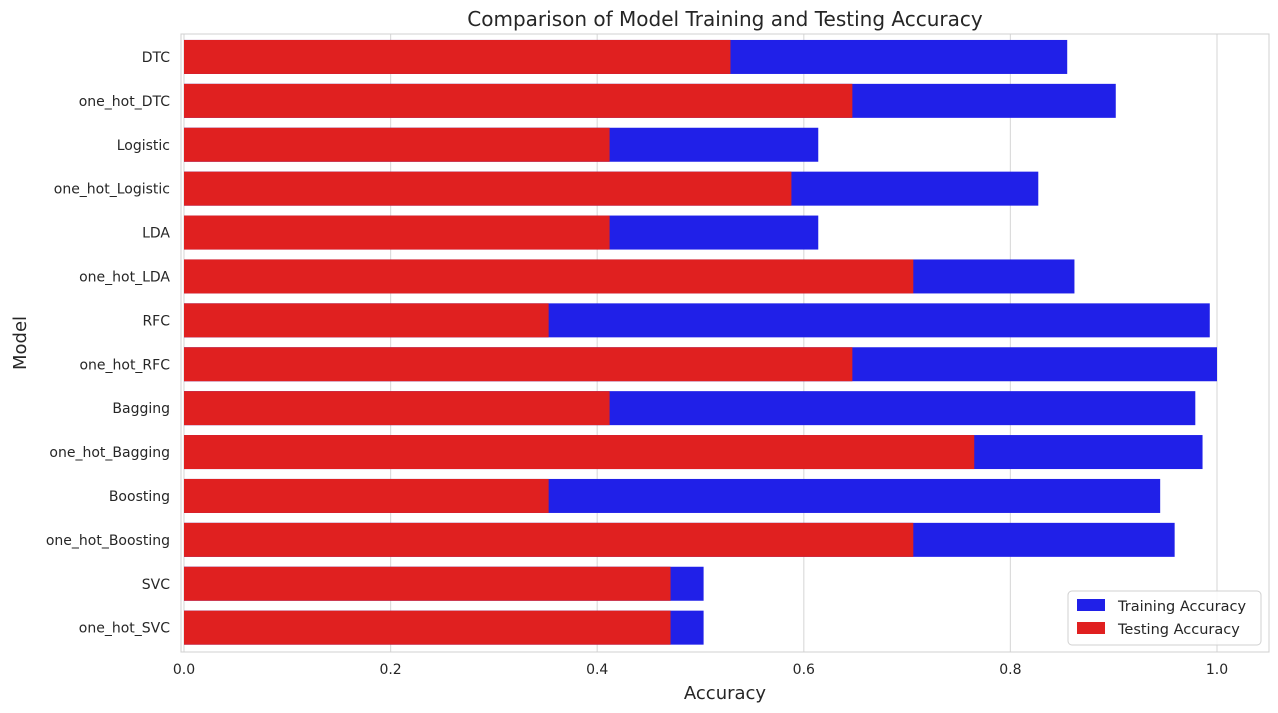 Image resolution: width=1278 pixels, height=713 pixels. Describe the element at coordinates (518, 364) in the screenshot. I see `bar-testing-one-hot-rfc` at that location.